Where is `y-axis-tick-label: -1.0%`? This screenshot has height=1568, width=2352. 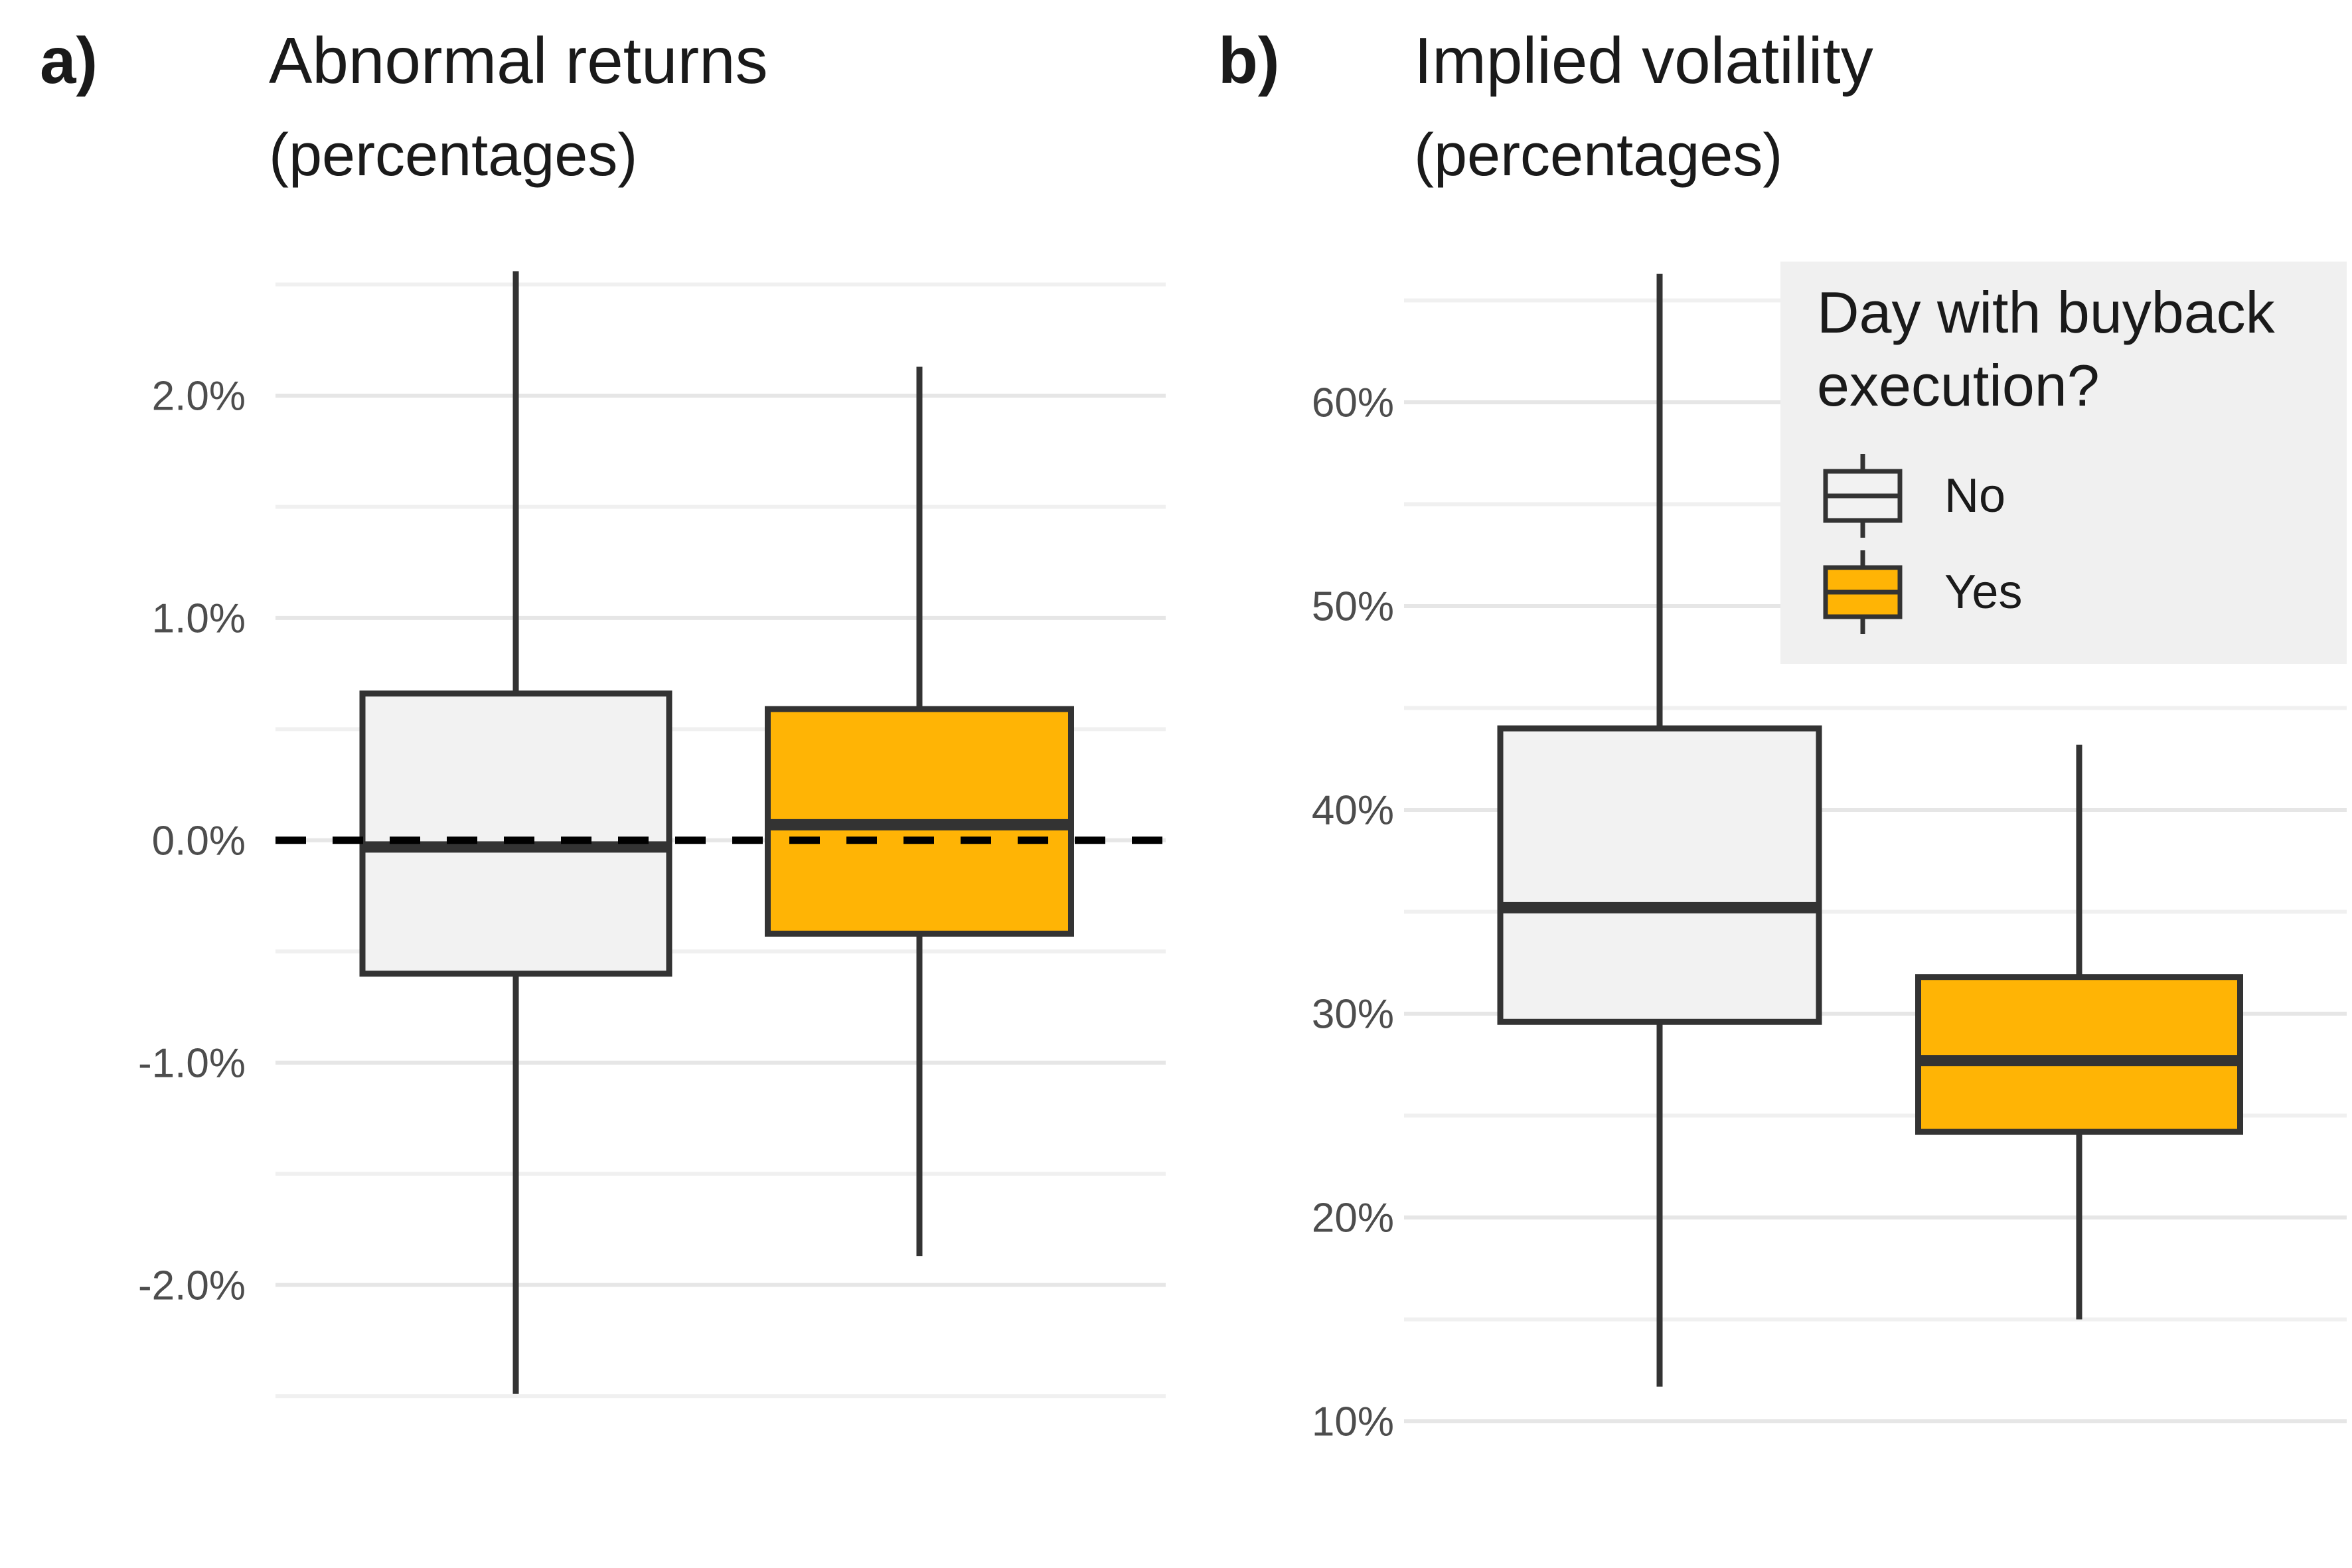 y-axis-tick-label: -1.0% is located at coordinates (192, 1063).